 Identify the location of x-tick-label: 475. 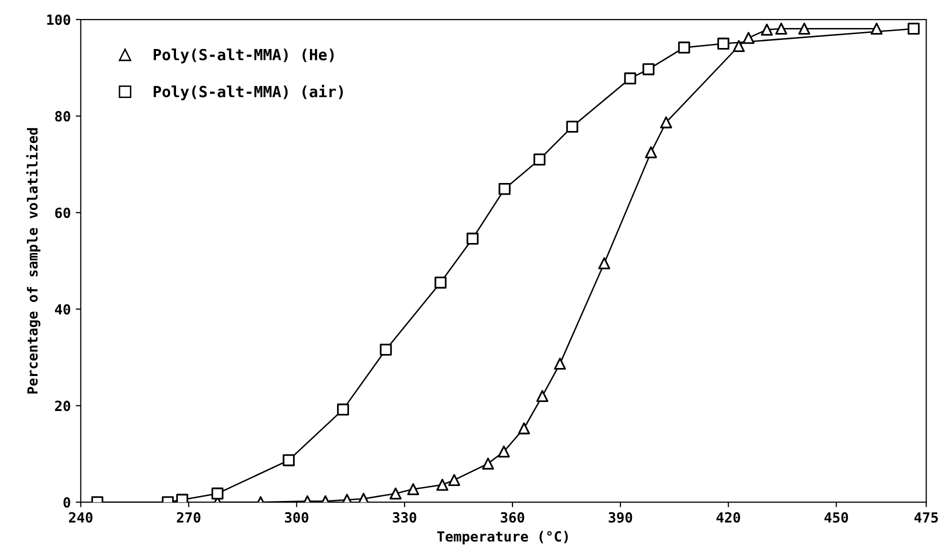
(926, 517).